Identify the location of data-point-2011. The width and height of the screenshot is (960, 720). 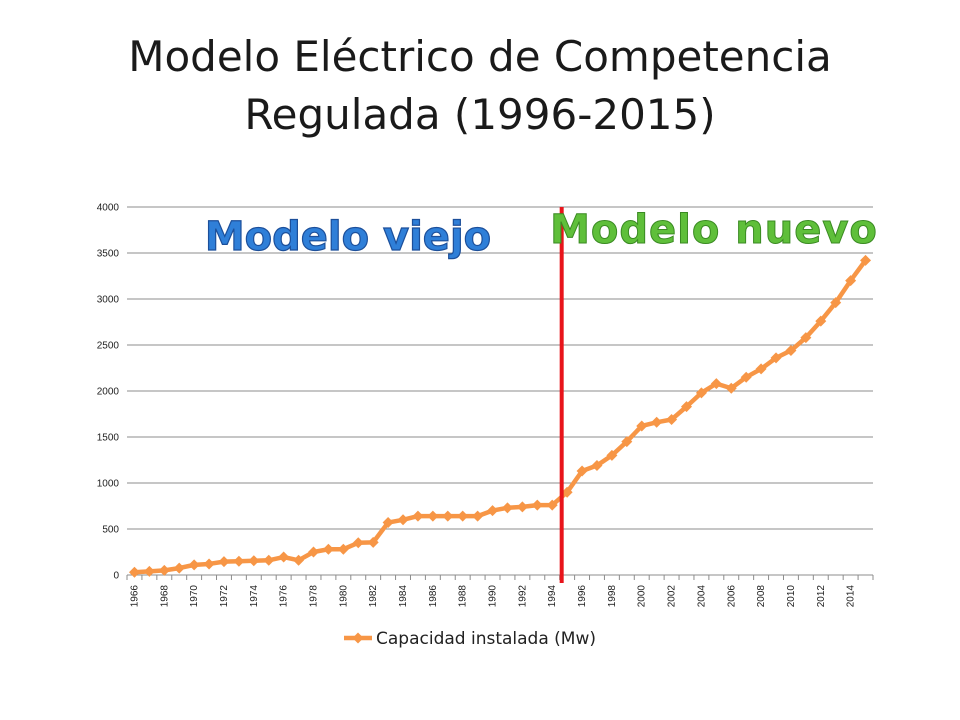
(806, 338).